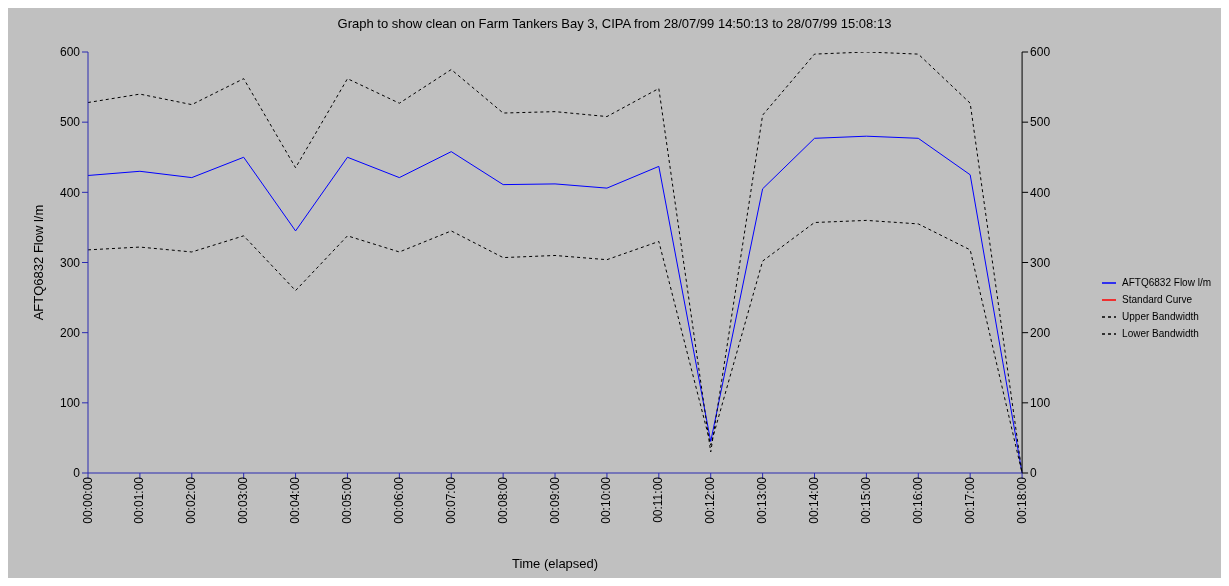 The height and width of the screenshot is (586, 1229). Describe the element at coordinates (70, 192) in the screenshot. I see `y-tick-label: 400` at that location.